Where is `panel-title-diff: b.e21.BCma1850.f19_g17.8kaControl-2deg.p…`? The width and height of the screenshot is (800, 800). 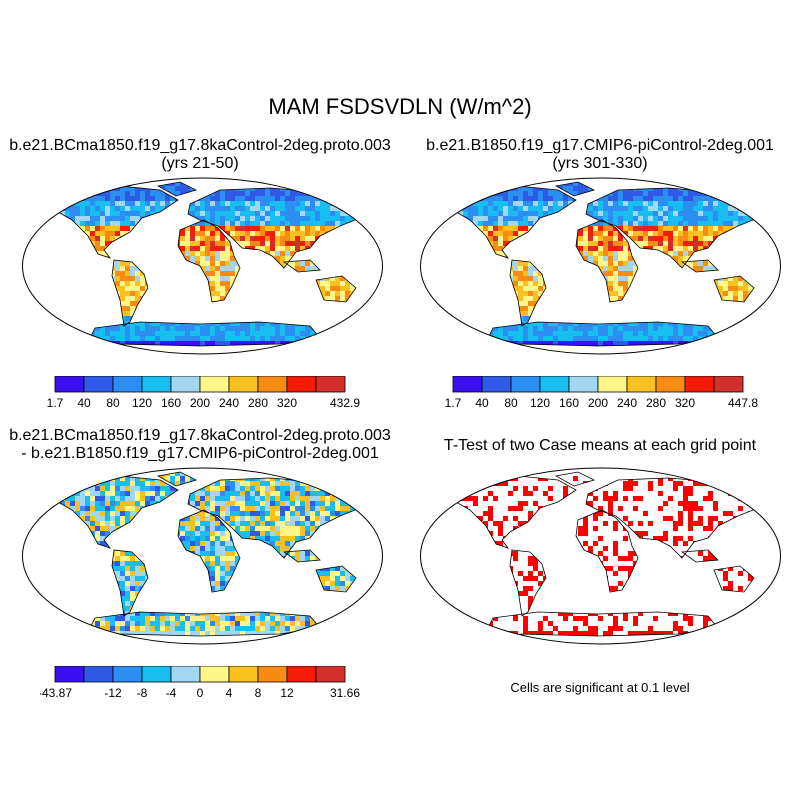
panel-title-diff: b.e21.BCma1850.f19_g17.8kaControl-2deg.p… is located at coordinates (200, 445).